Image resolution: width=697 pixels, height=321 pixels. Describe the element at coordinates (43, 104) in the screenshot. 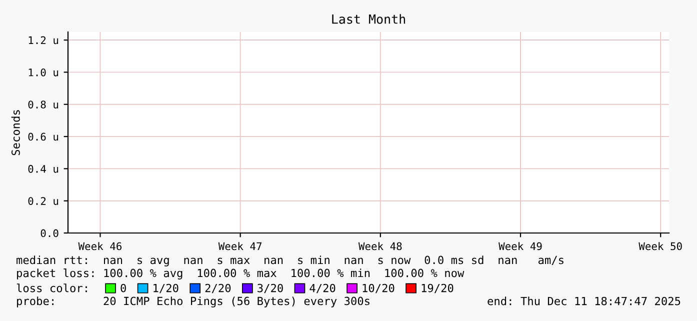

I see `y-tick-label: 0.8 u` at that location.